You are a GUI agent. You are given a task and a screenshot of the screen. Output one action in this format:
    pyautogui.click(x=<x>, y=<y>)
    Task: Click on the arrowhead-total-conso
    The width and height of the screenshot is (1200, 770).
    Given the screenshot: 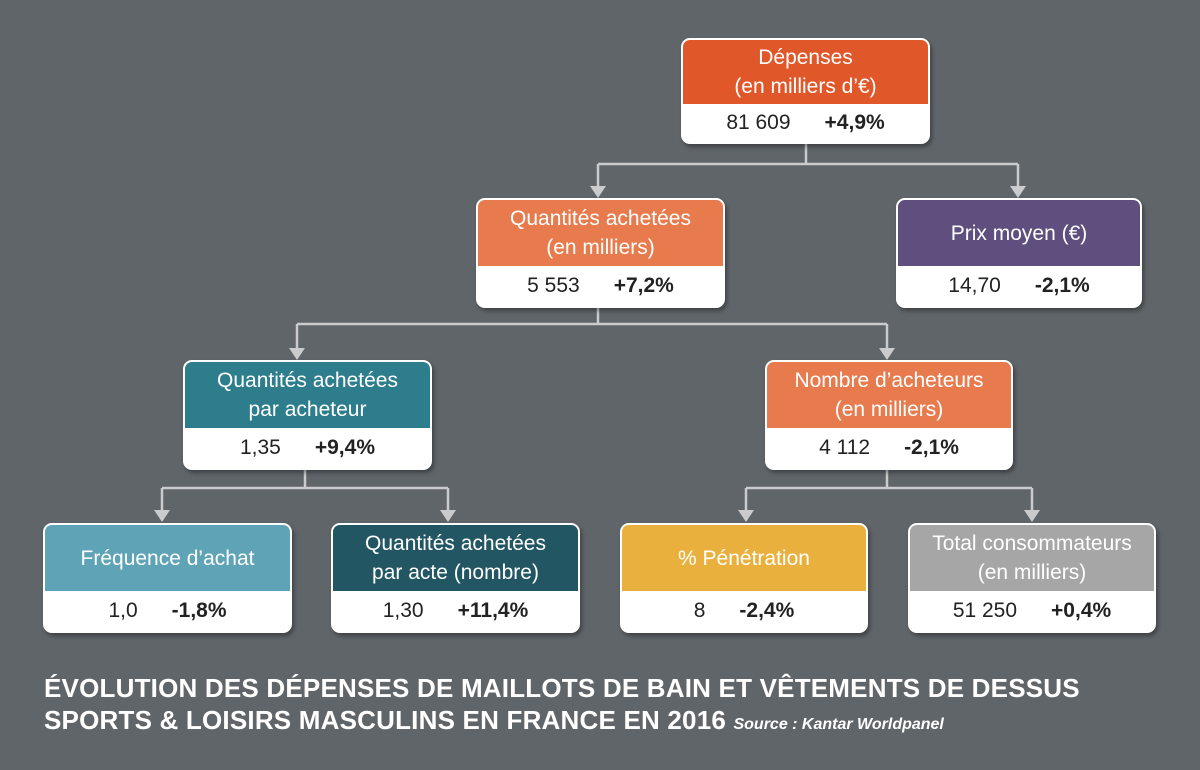 What is the action you would take?
    pyautogui.click(x=1032, y=516)
    